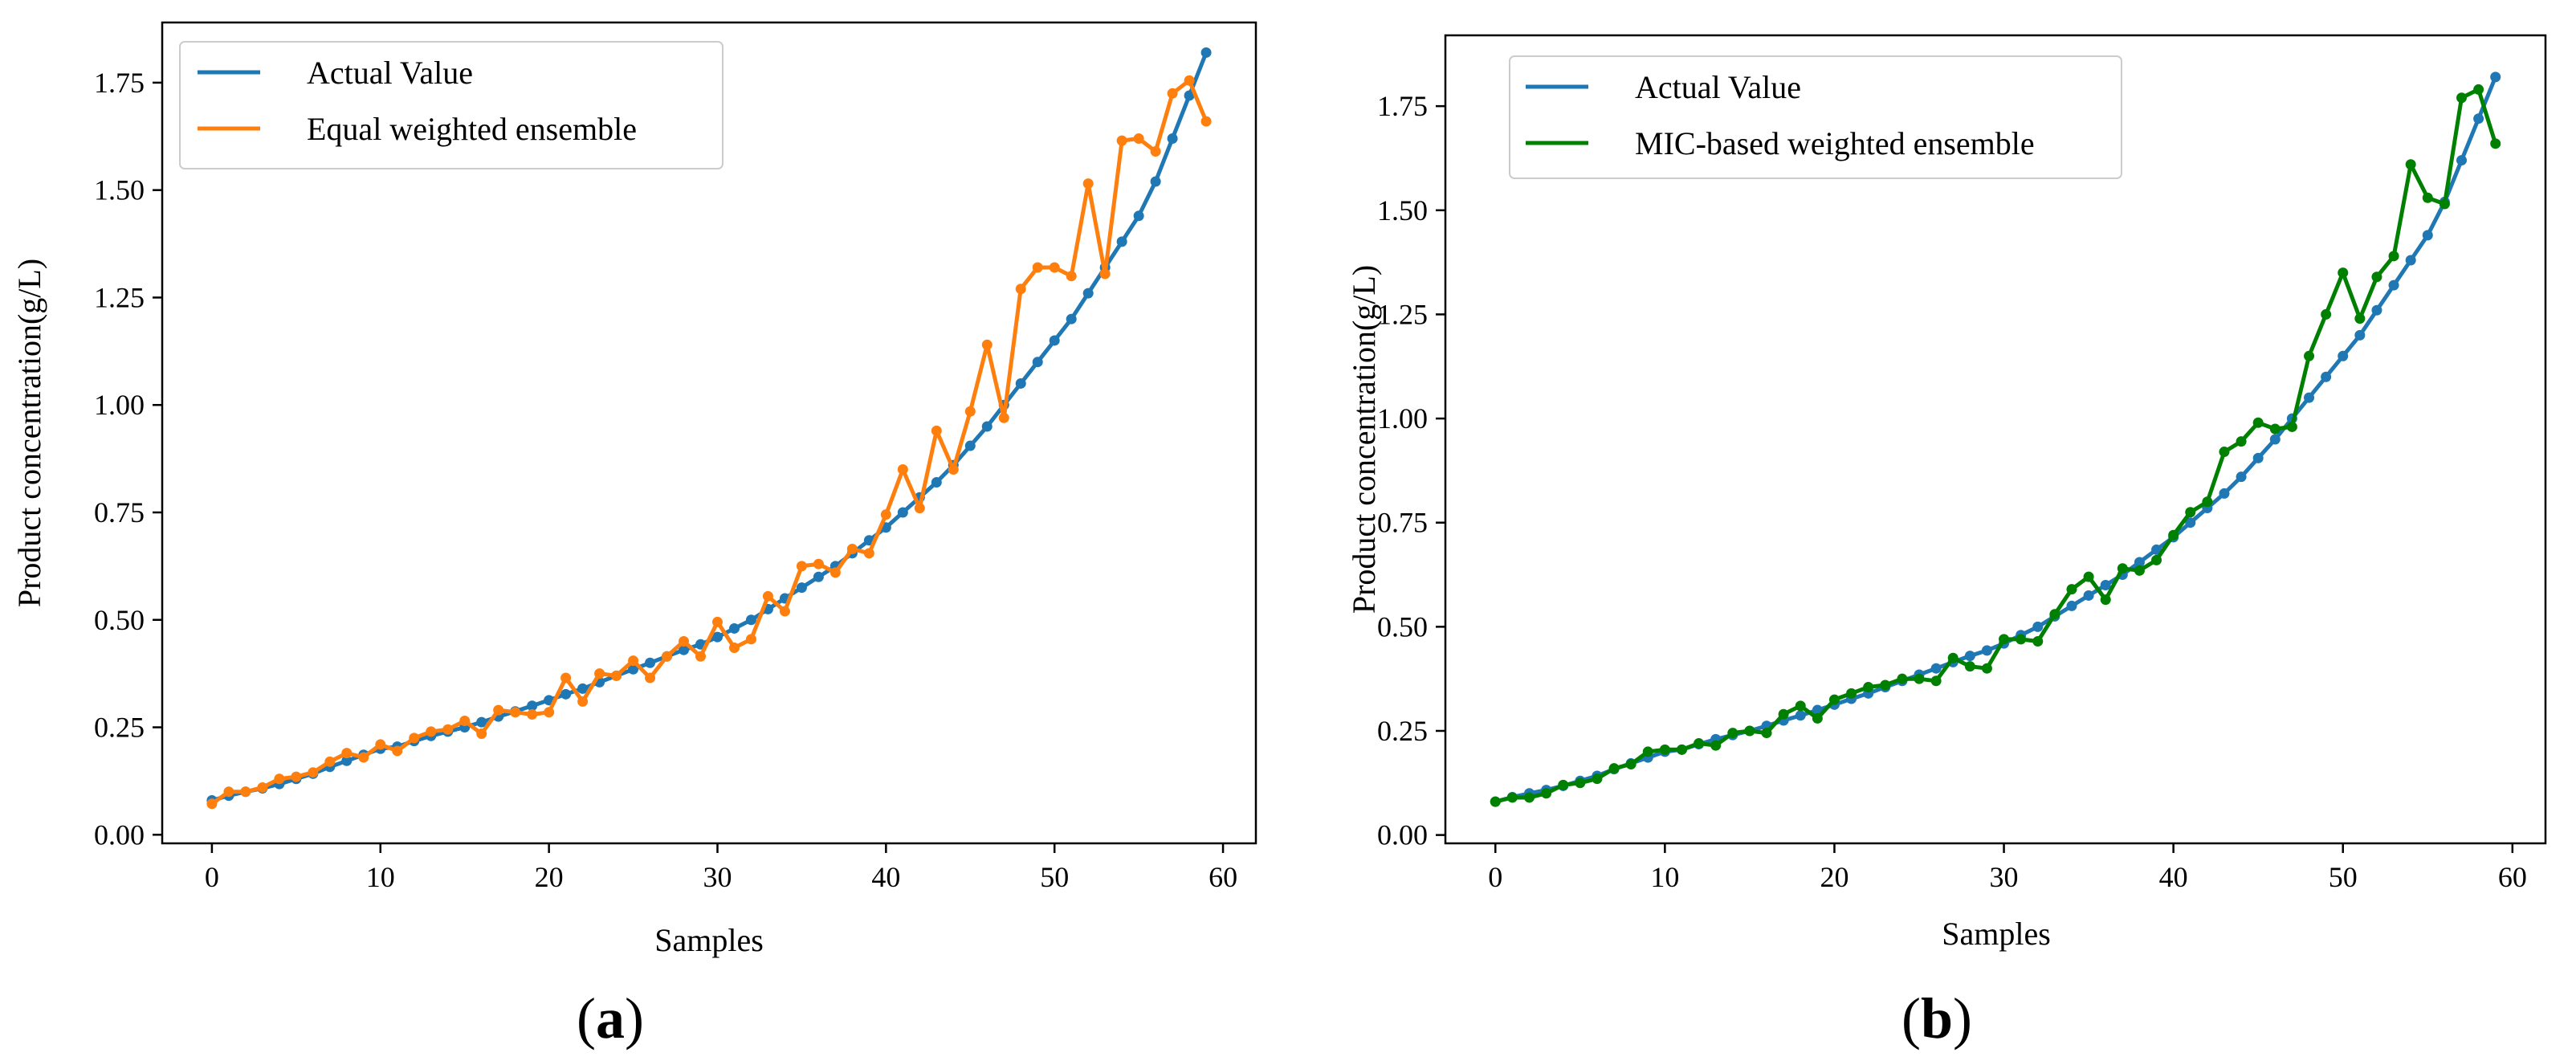  I want to click on xlabel-b: Samples, so click(1996, 934).